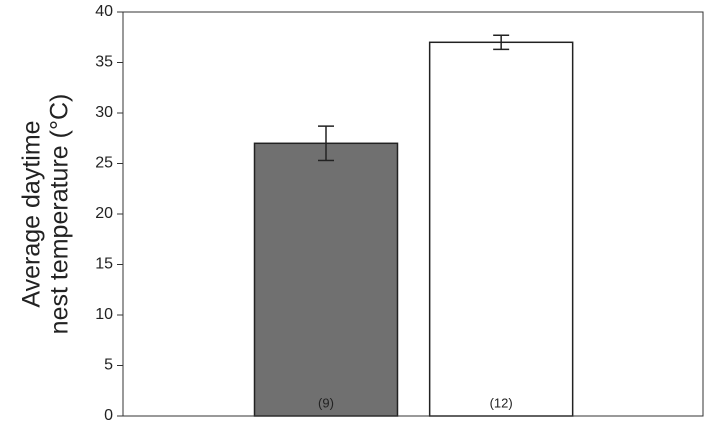 The width and height of the screenshot is (706, 422). What do you see at coordinates (104, 264) in the screenshot?
I see `y-tick-label: 15` at bounding box center [104, 264].